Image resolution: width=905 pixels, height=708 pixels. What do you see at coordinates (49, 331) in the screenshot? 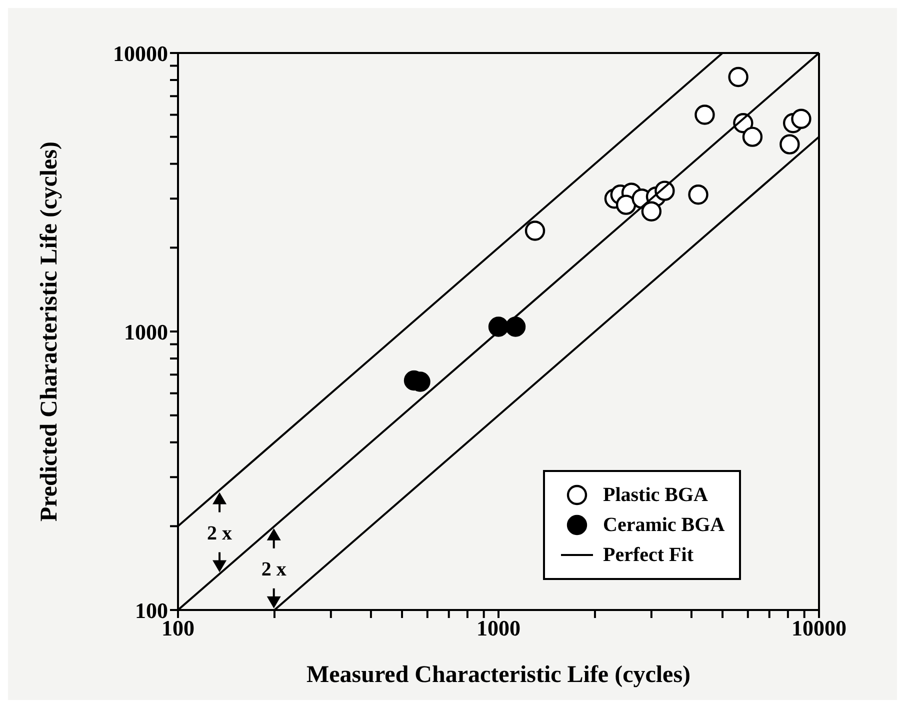
I see `y-axis-title: Predicted Characteristic Life (cycles)` at bounding box center [49, 331].